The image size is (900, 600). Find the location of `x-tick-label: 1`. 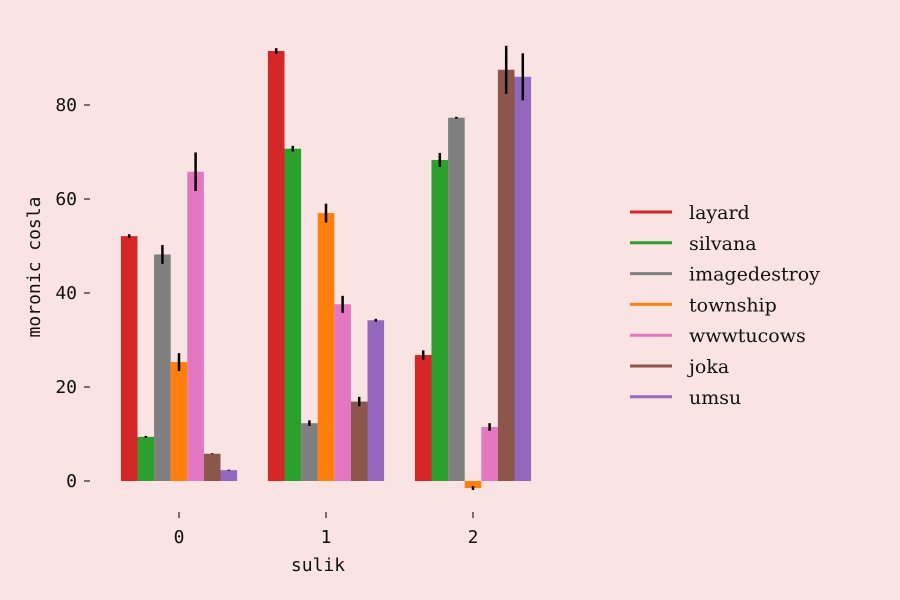

x-tick-label: 1 is located at coordinates (326, 537).